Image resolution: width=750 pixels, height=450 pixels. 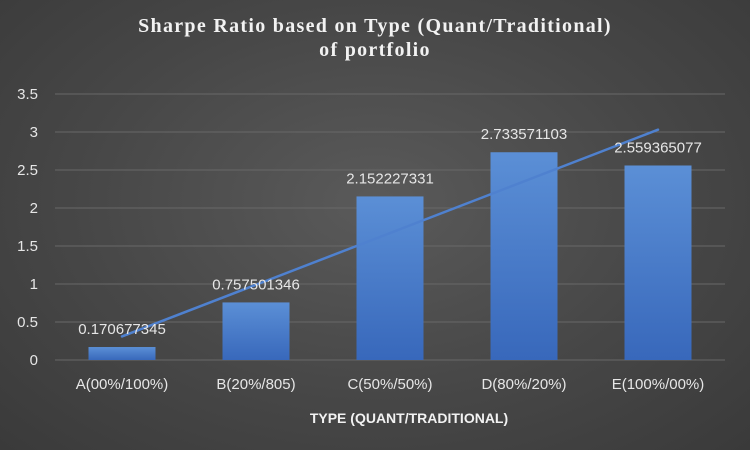 I want to click on y-tick-label: 2, so click(x=34, y=208).